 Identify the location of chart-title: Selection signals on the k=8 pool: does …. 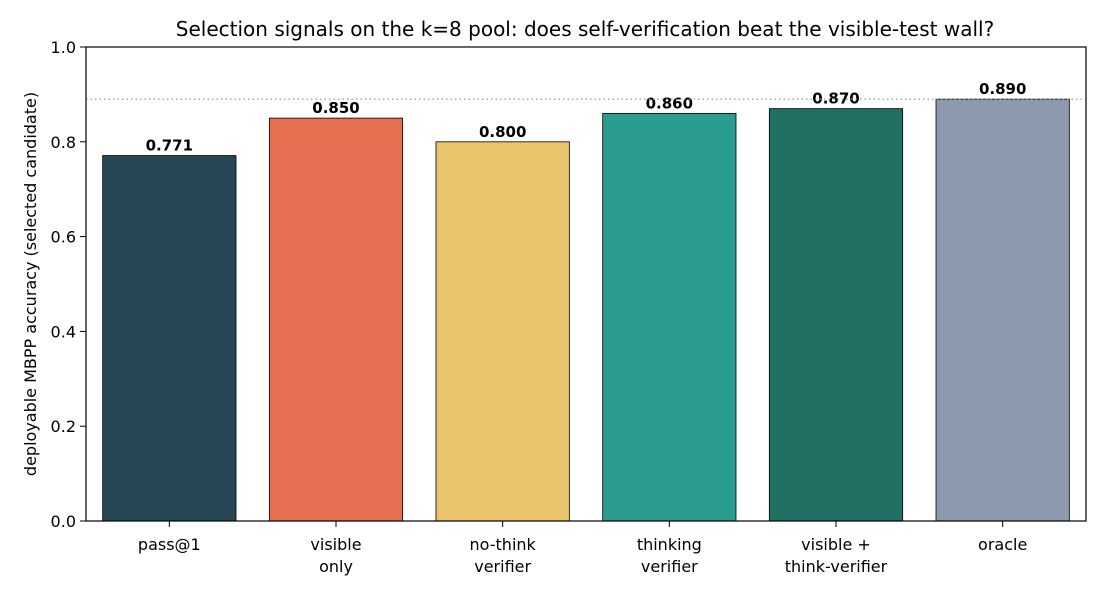
(585, 29).